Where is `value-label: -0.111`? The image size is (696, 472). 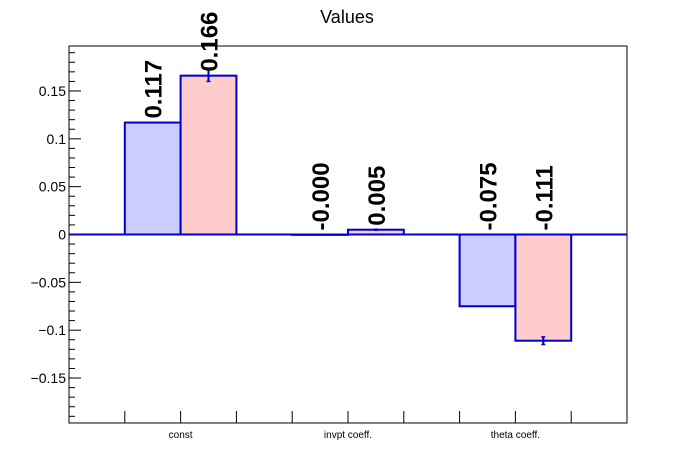 value-label: -0.111 is located at coordinates (544, 197).